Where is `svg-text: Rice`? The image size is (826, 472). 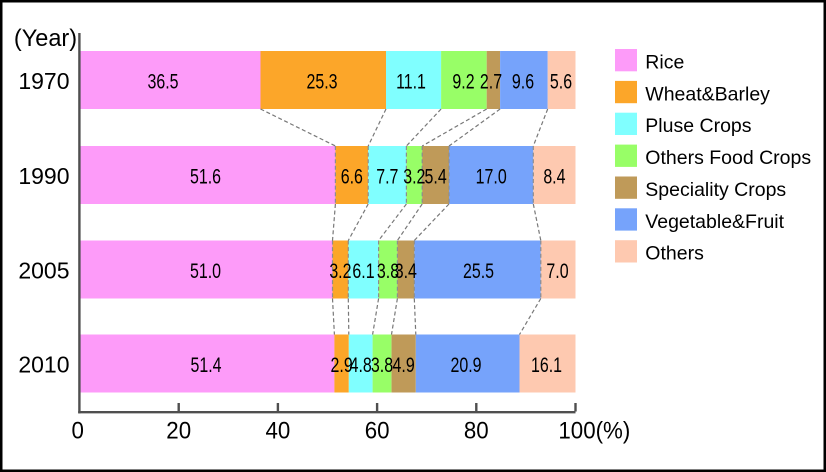 svg-text: Rice is located at coordinates (664, 63).